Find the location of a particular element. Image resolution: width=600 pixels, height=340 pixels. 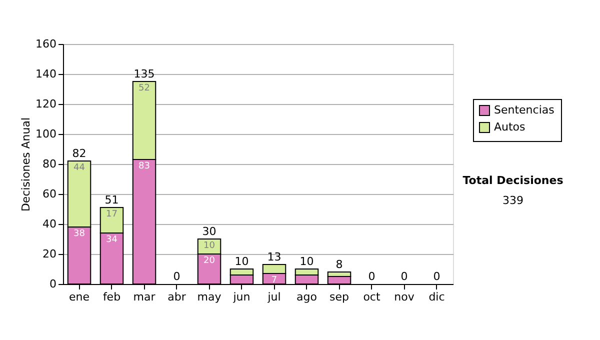

data-label: 20 is located at coordinates (210, 261).